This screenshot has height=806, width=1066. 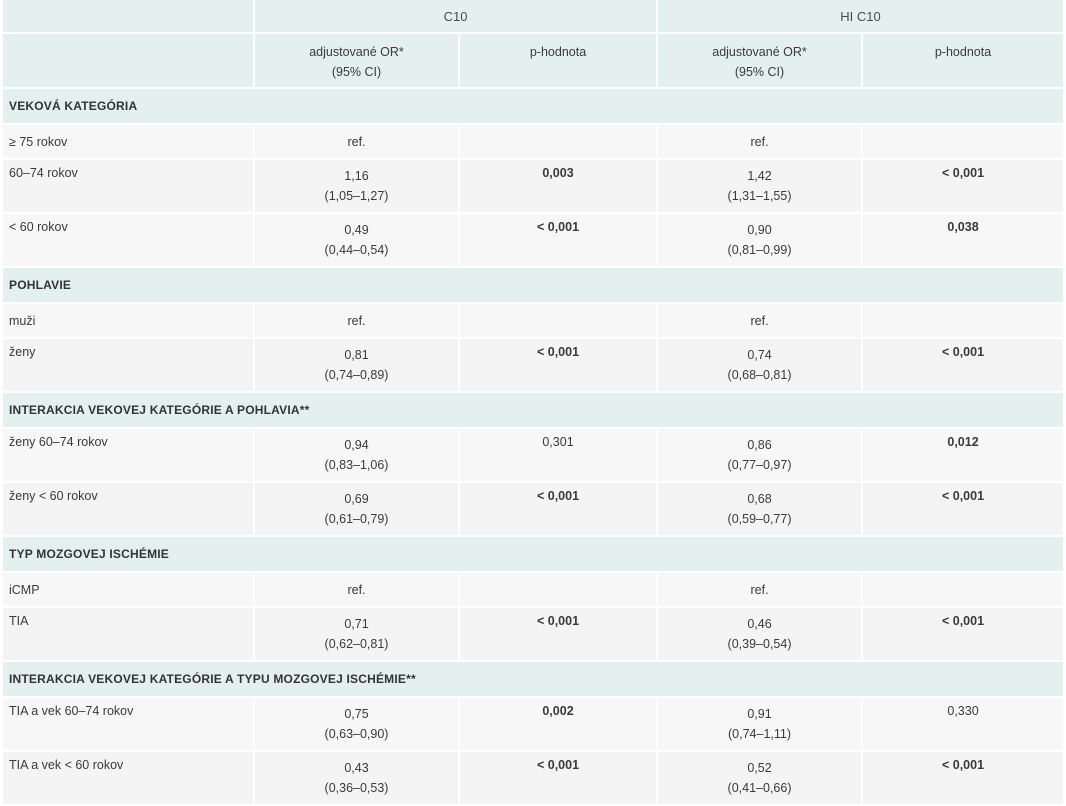 I want to click on c10-p-value, so click(x=559, y=321).